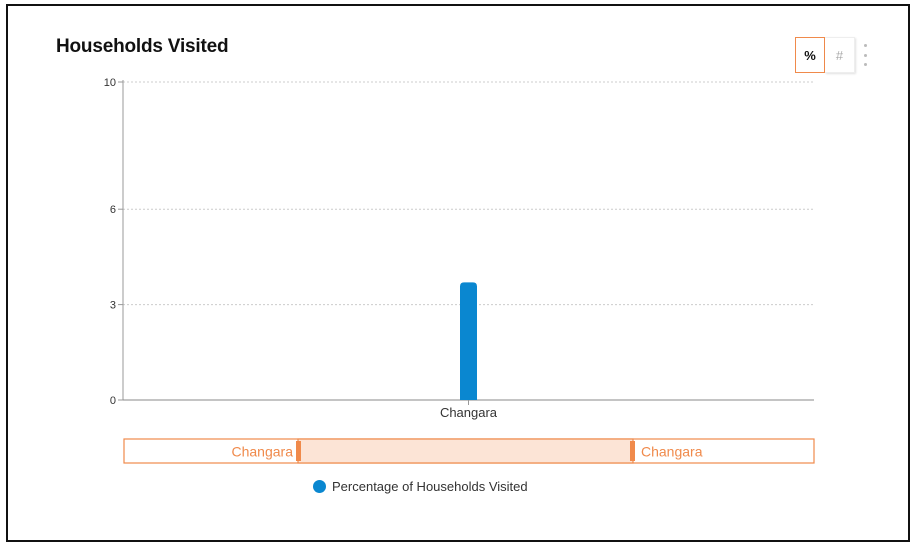  Describe the element at coordinates (430, 486) in the screenshot. I see `legend-label: Percentage of Households Visited` at that location.